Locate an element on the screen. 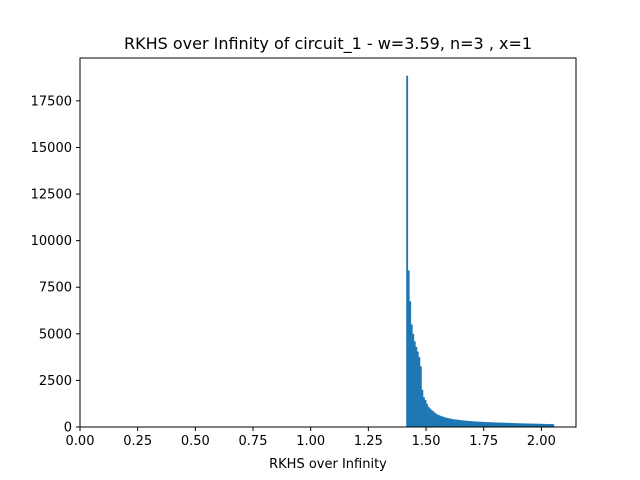 The height and width of the screenshot is (480, 640). y-tick-label: 15000 is located at coordinates (51, 148).